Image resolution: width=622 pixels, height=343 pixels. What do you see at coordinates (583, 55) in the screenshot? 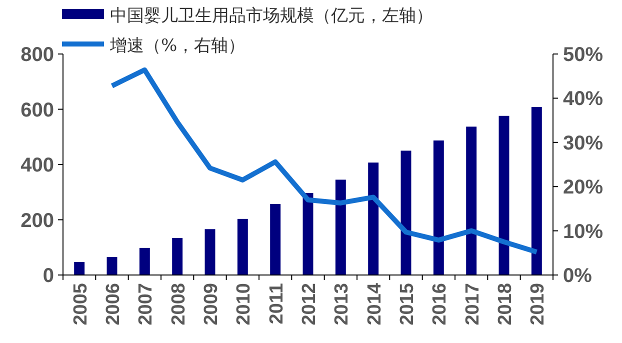
I see `y2-tick-label: 50%` at bounding box center [583, 55].